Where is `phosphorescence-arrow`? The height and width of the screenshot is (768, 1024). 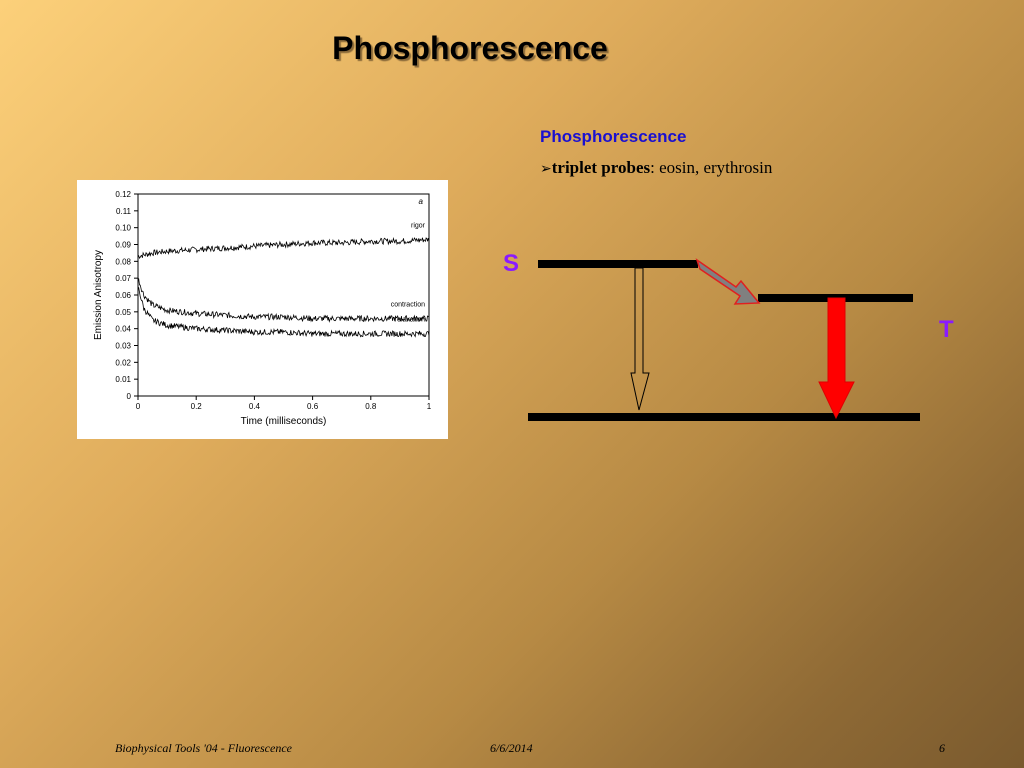
phosphorescence-arrow is located at coordinates (836, 358).